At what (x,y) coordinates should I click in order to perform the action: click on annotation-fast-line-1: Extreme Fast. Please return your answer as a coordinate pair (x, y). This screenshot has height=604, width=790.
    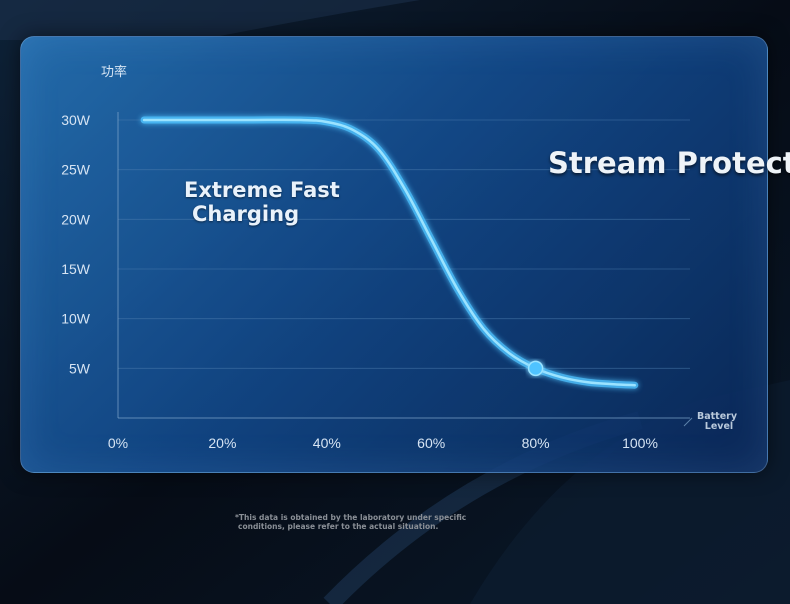
    Looking at the image, I should click on (262, 190).